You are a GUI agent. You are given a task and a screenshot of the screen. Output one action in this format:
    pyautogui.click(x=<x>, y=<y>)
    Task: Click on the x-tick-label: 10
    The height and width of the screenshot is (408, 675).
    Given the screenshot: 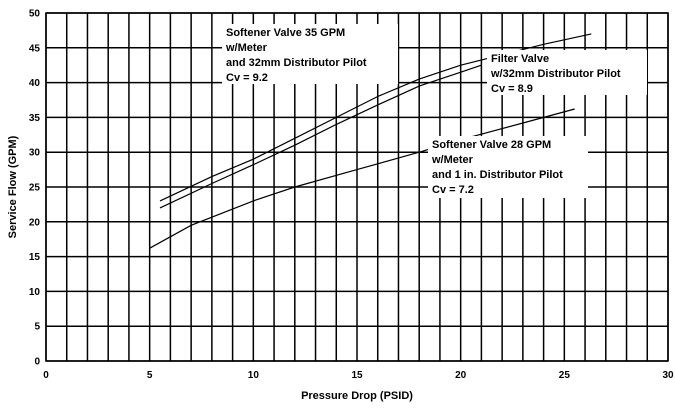 What is the action you would take?
    pyautogui.click(x=254, y=375)
    